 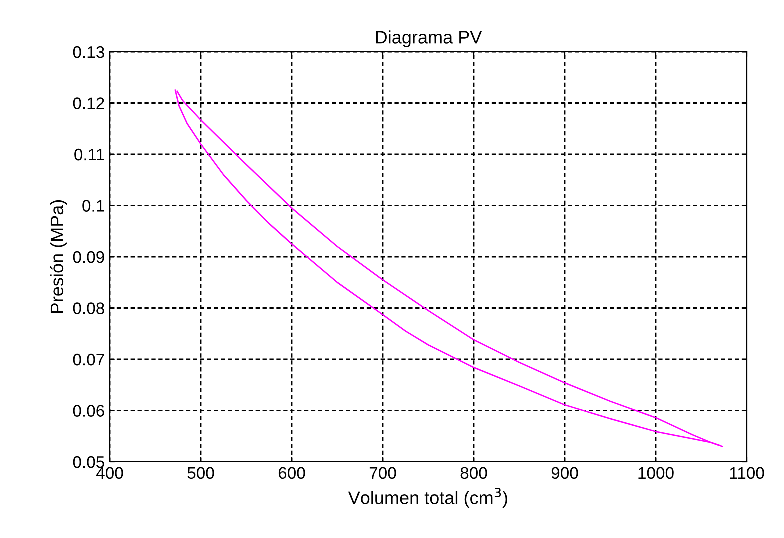 What do you see at coordinates (89, 154) in the screenshot?
I see `y-tick-label: 0.11` at bounding box center [89, 154].